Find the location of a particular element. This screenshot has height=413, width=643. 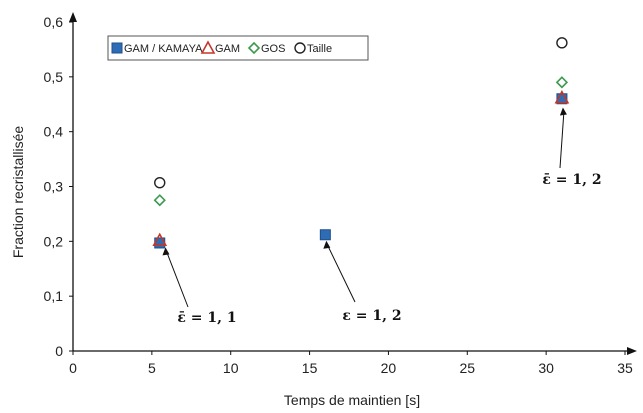

x-tick-label: 0 is located at coordinates (73, 368).